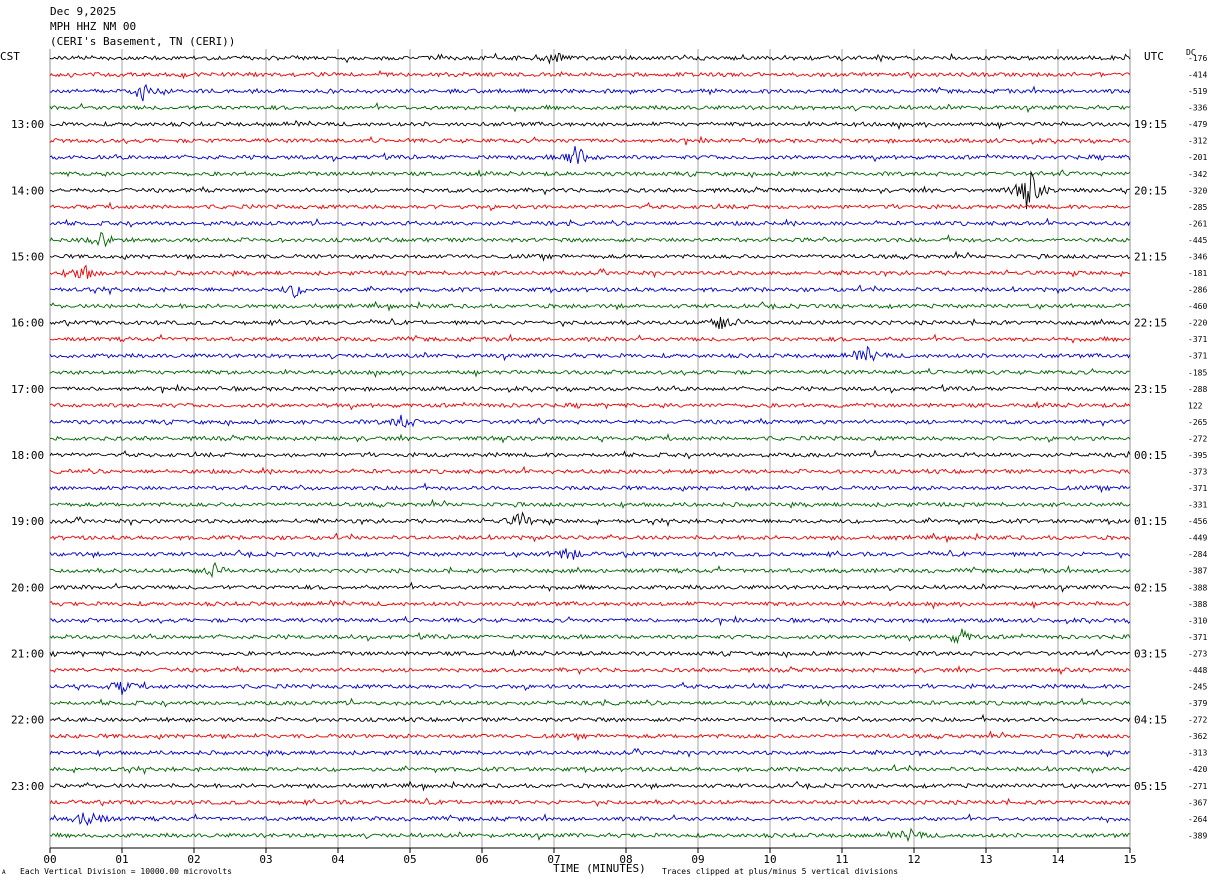 The image size is (1210, 886). Describe the element at coordinates (1197, 653) in the screenshot. I see `dc-offset-label-36: -273` at that location.